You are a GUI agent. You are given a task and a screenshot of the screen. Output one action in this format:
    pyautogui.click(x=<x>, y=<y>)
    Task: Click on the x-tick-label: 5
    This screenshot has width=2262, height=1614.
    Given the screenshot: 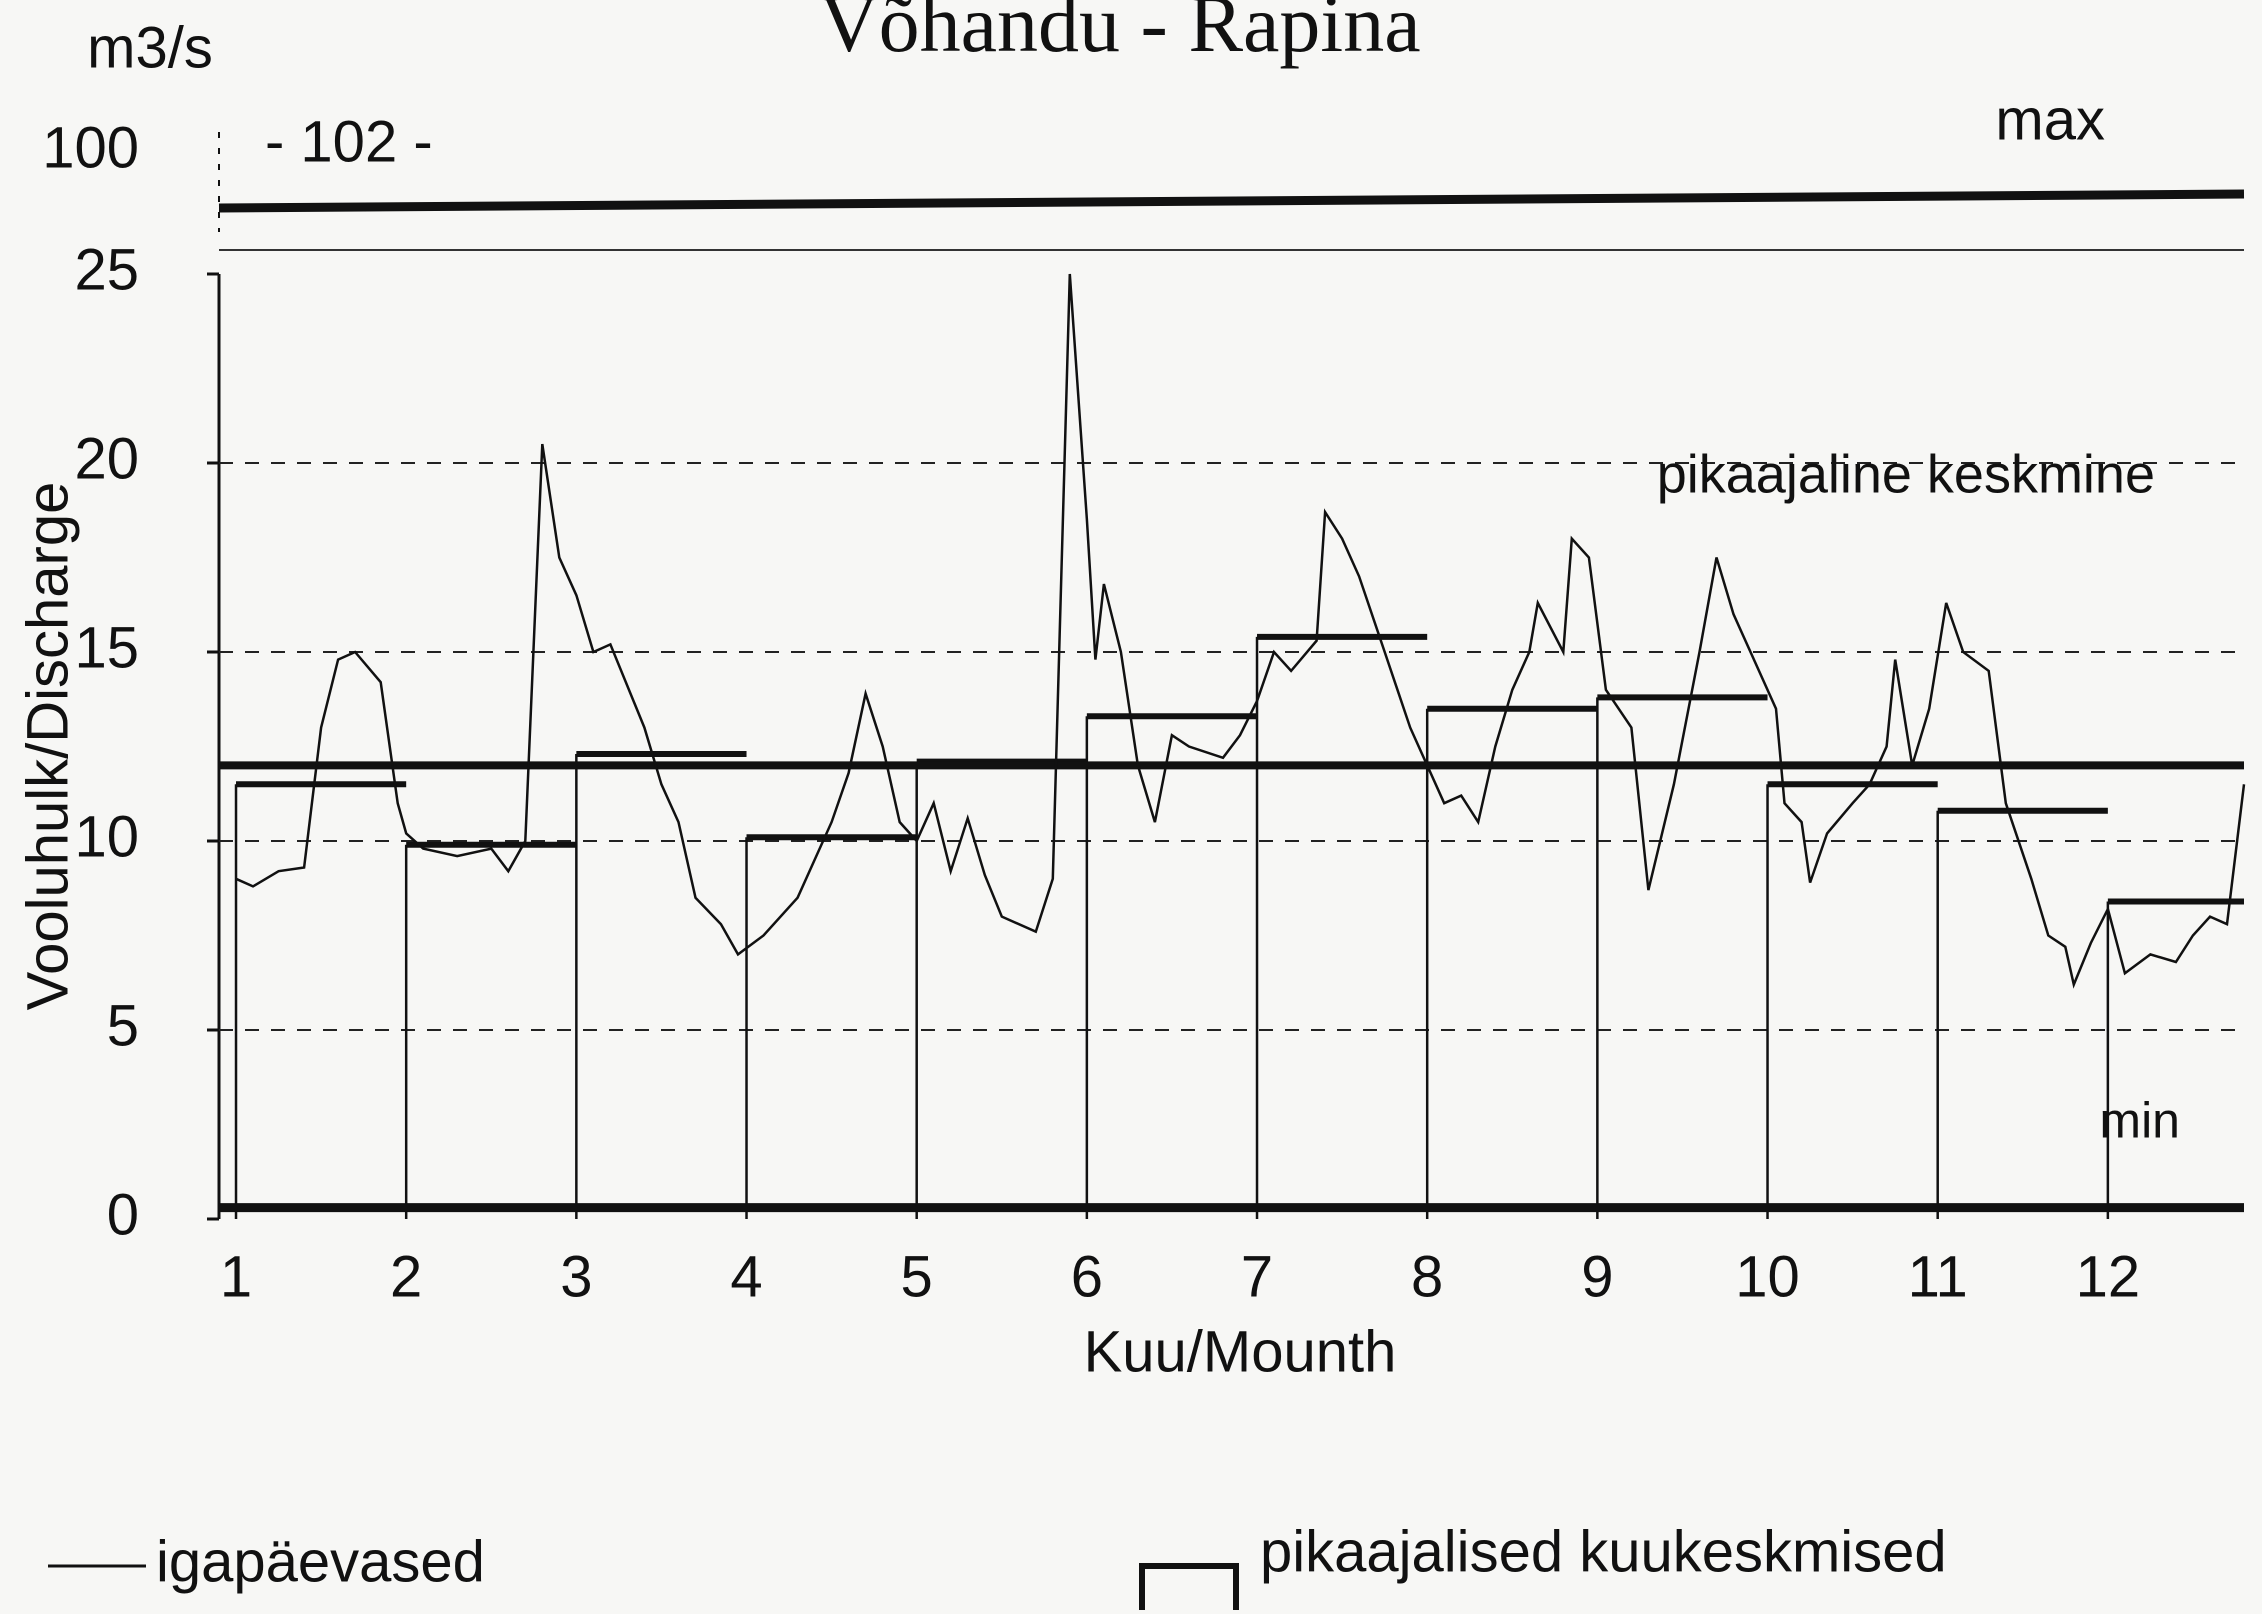 What is the action you would take?
    pyautogui.click(x=917, y=1276)
    